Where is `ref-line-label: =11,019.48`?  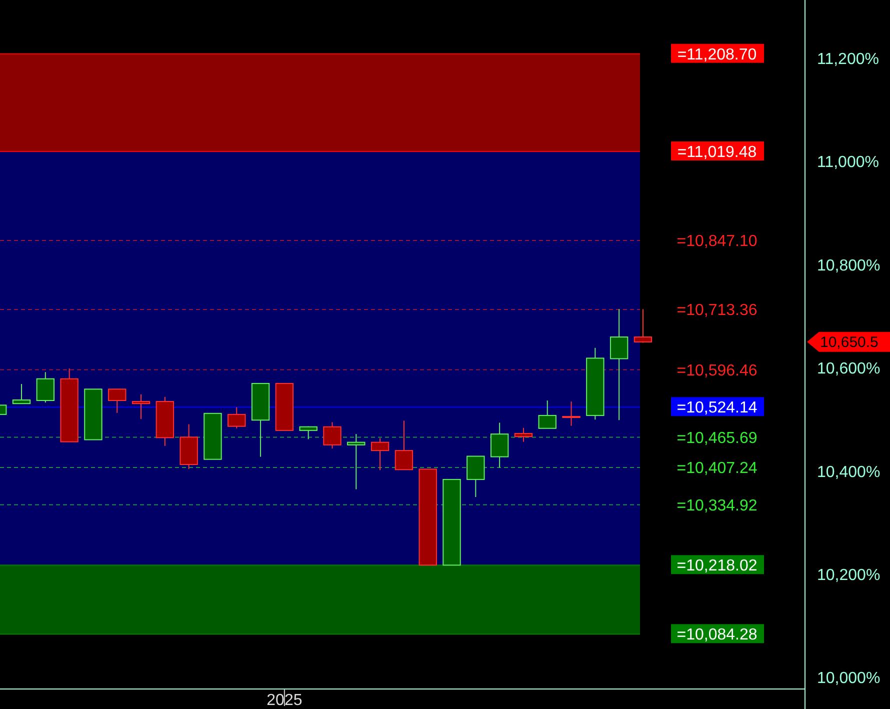 ref-line-label: =11,019.48 is located at coordinates (717, 153).